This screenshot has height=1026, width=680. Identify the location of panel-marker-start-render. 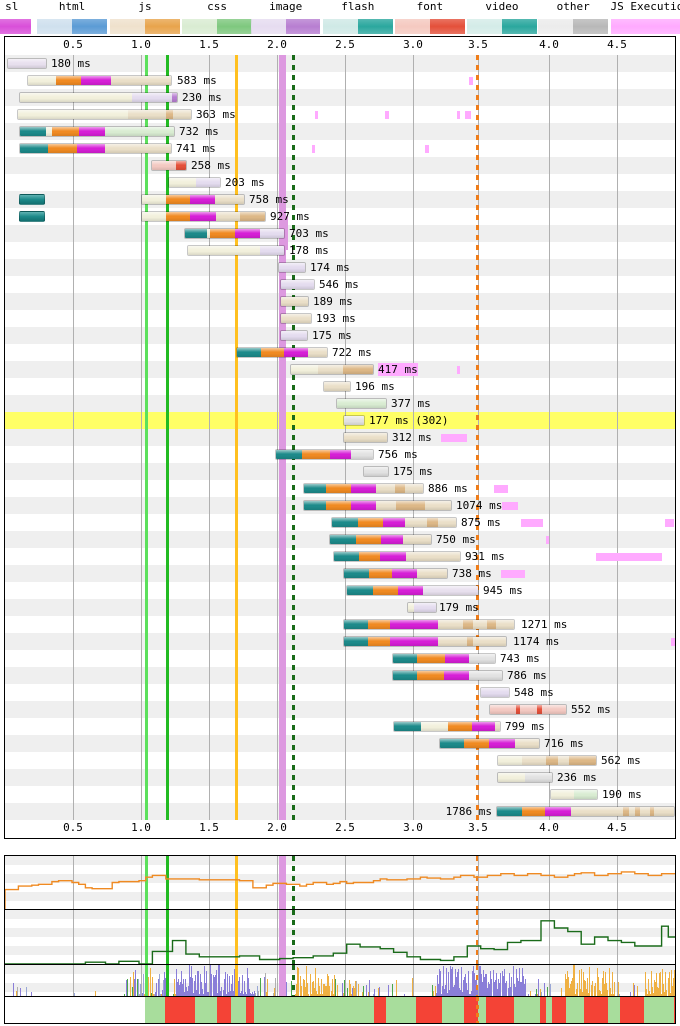
(146, 937).